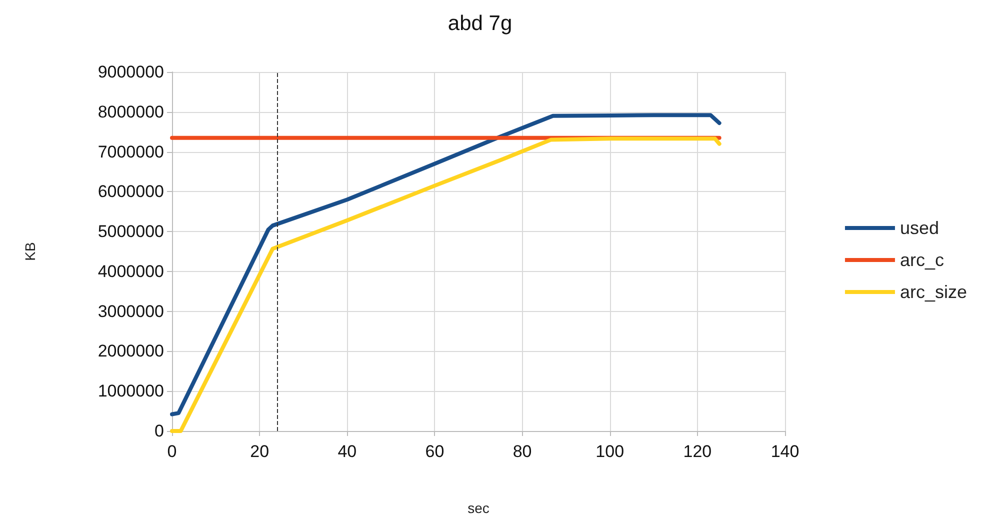  What do you see at coordinates (785, 451) in the screenshot?
I see `x-tick-label: 140` at bounding box center [785, 451].